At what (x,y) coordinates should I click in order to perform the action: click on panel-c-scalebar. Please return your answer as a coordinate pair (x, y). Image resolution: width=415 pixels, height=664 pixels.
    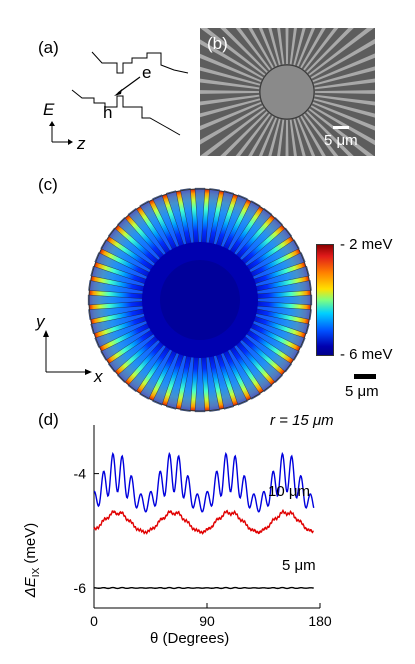
    Looking at the image, I should click on (365, 376).